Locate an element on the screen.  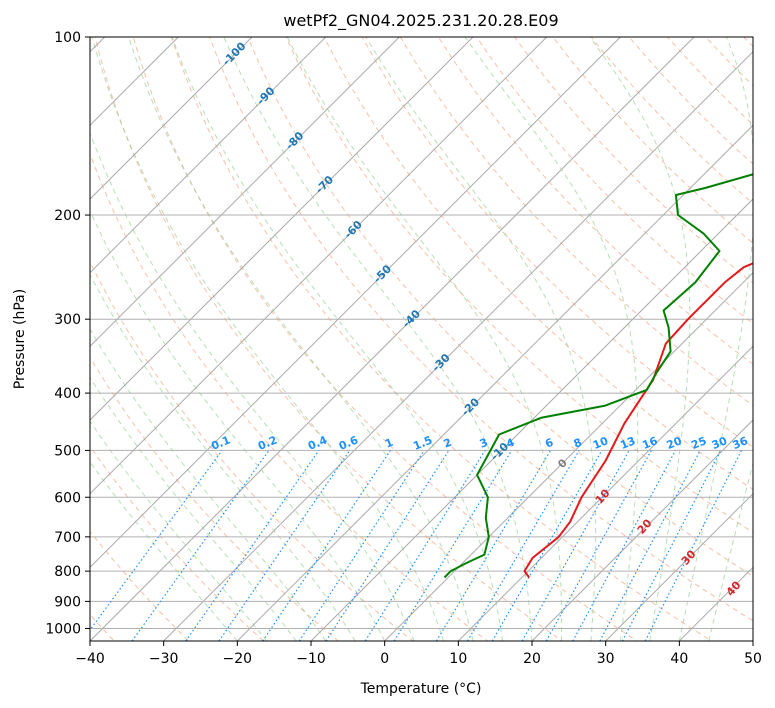
y-tick-label: 300 is located at coordinates (67, 320).